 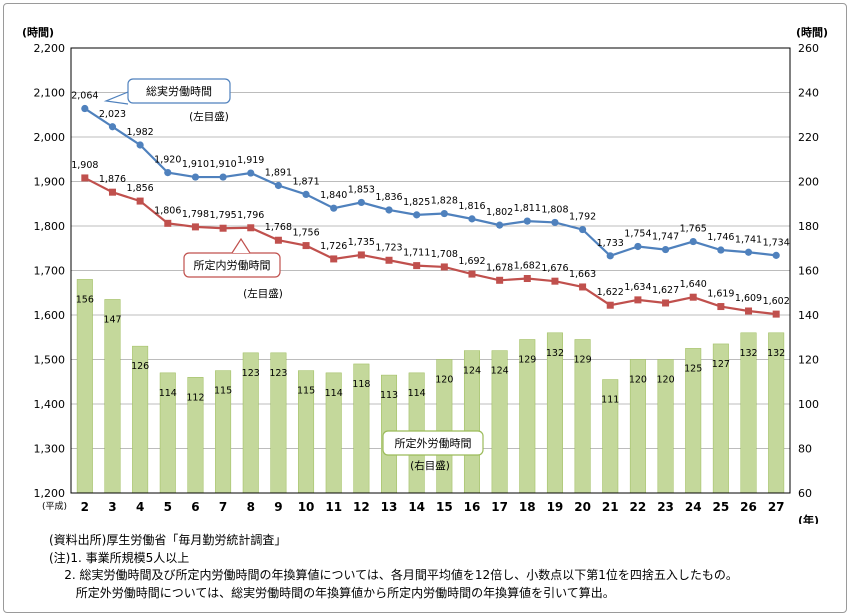 What do you see at coordinates (168, 540) in the screenshot?
I see `note-source: (資料出所)厚生労働省「毎月勤労統計調査」` at bounding box center [168, 540].